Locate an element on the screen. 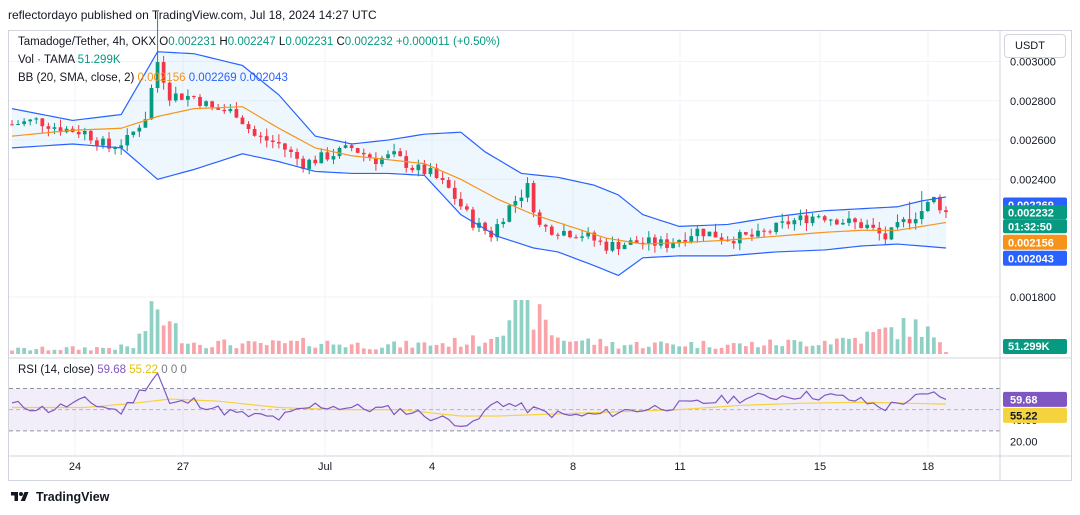 This screenshot has height=515, width=1080. price-tag-text: 0.002043 is located at coordinates (1031, 259).